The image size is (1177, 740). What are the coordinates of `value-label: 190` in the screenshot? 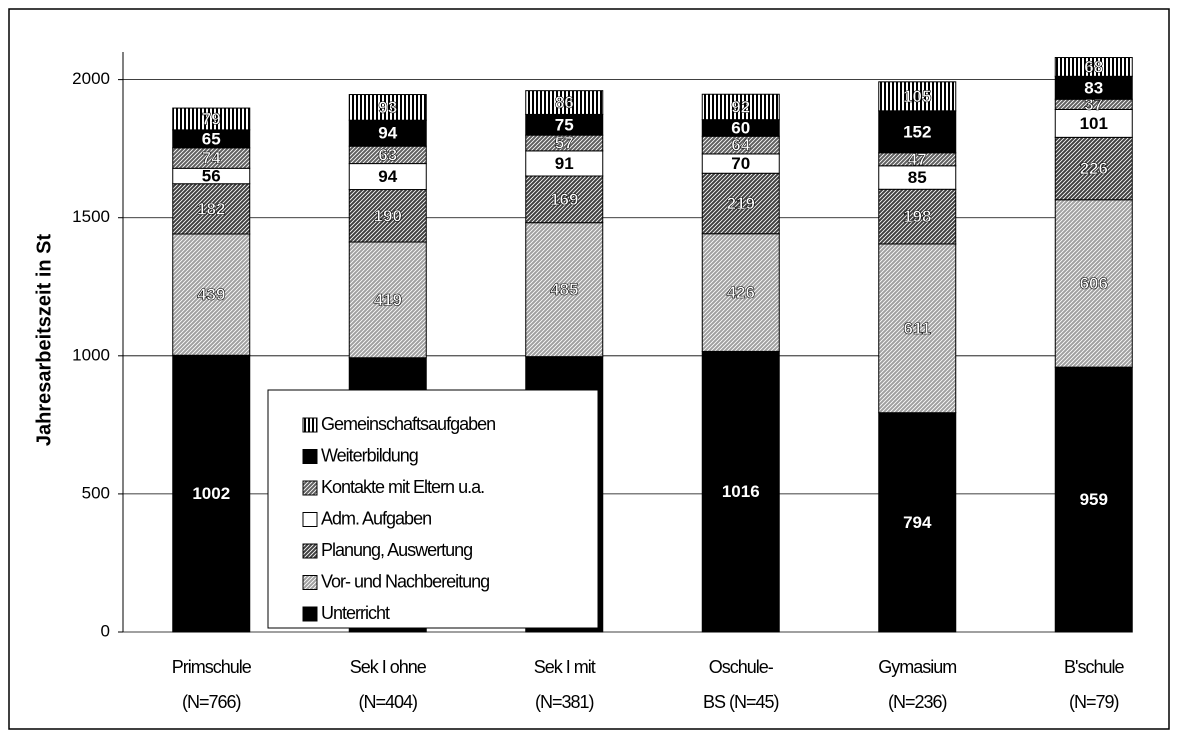 It's located at (388, 215).